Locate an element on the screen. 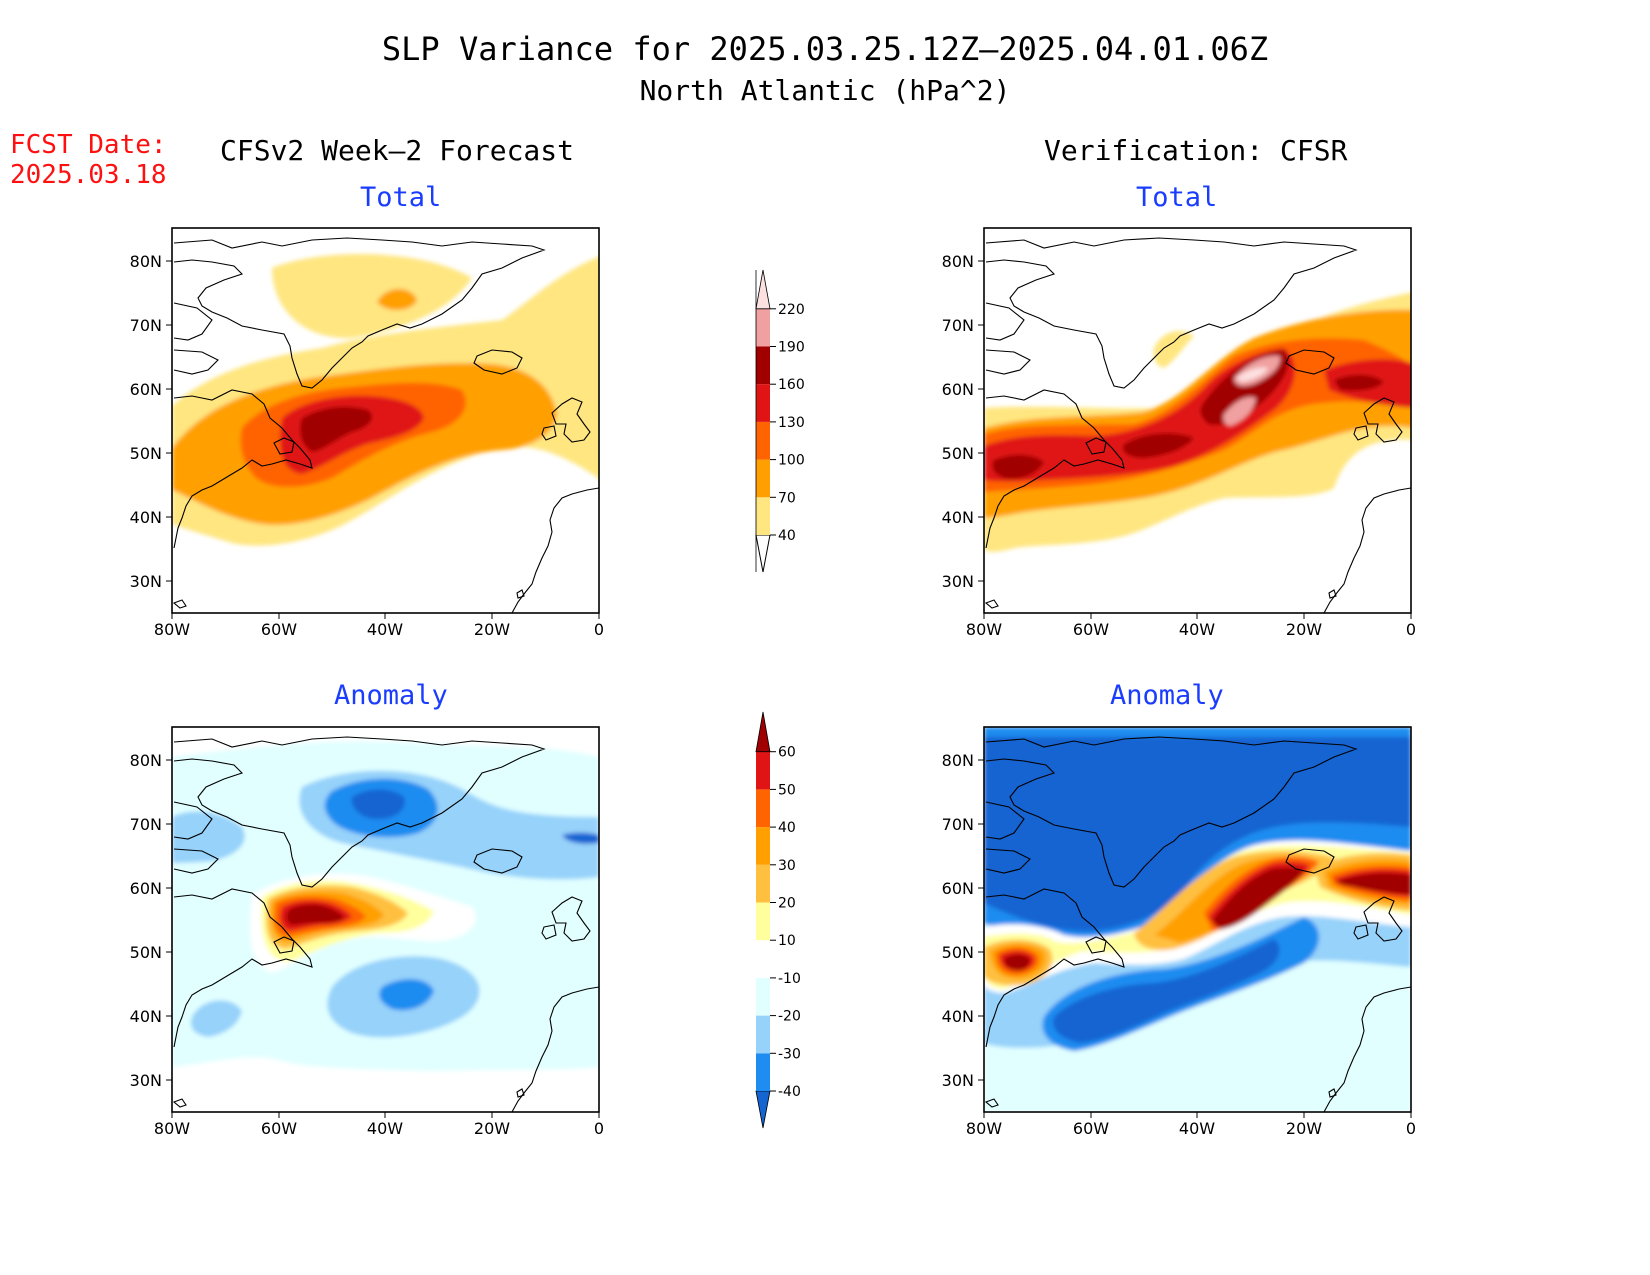 This screenshot has width=1650, height=1275. colorbar-label: 10 is located at coordinates (787, 941).